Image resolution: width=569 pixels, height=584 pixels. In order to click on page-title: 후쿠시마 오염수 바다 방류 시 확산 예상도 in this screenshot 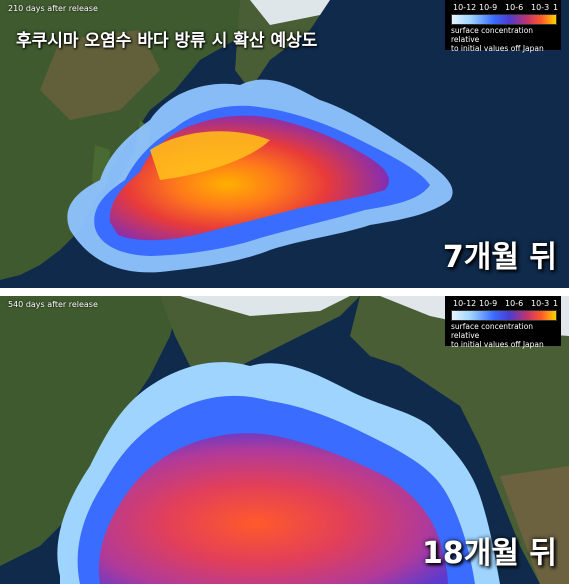, I will do `click(167, 41)`.